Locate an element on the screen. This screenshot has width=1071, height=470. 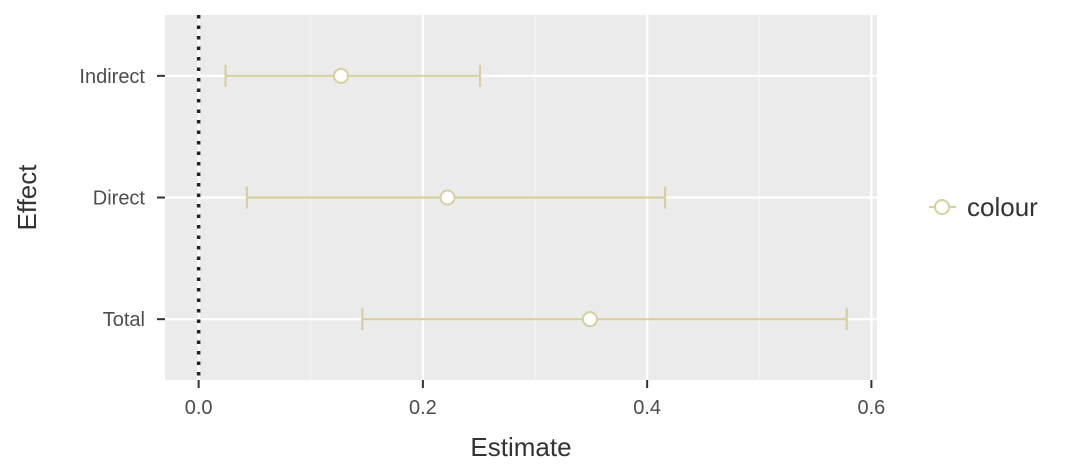
x-axis: 0.0 0.2 0.4 0.6 is located at coordinates (535, 399).